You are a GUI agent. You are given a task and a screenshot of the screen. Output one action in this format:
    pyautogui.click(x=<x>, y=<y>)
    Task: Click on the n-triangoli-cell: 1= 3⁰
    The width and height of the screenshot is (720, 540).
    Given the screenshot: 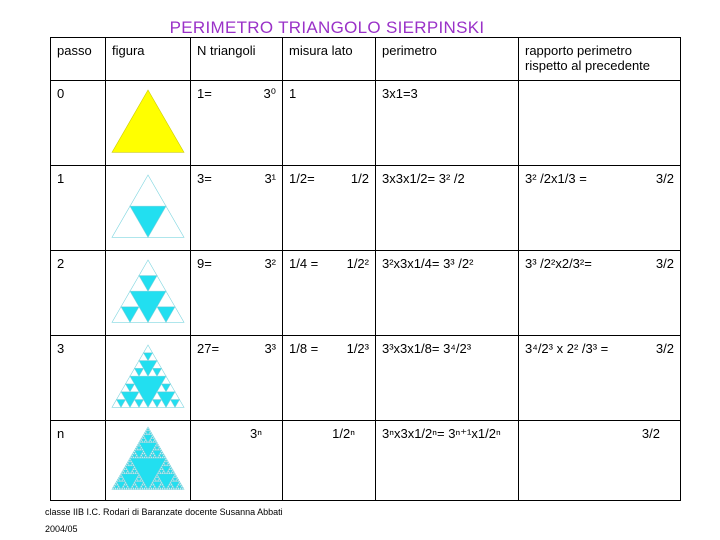 What is the action you would take?
    pyautogui.click(x=236, y=123)
    